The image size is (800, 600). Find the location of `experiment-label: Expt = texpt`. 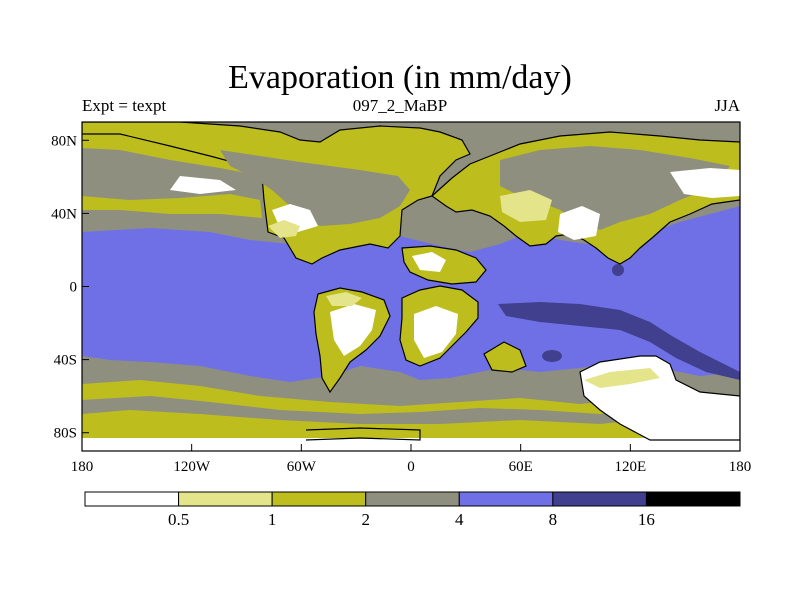

experiment-label: Expt = texpt is located at coordinates (124, 105).